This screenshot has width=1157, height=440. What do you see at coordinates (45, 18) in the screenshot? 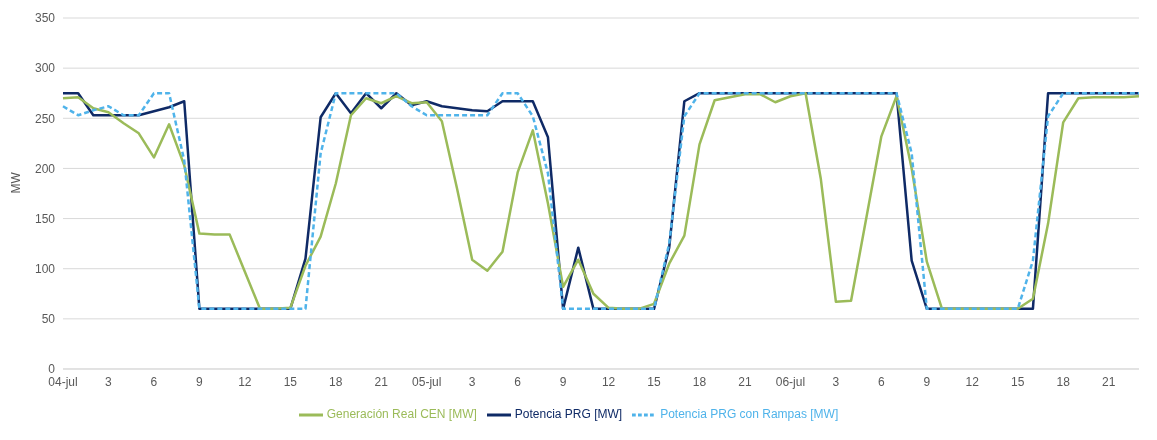
I see `y-tick-label: 350` at bounding box center [45, 18].